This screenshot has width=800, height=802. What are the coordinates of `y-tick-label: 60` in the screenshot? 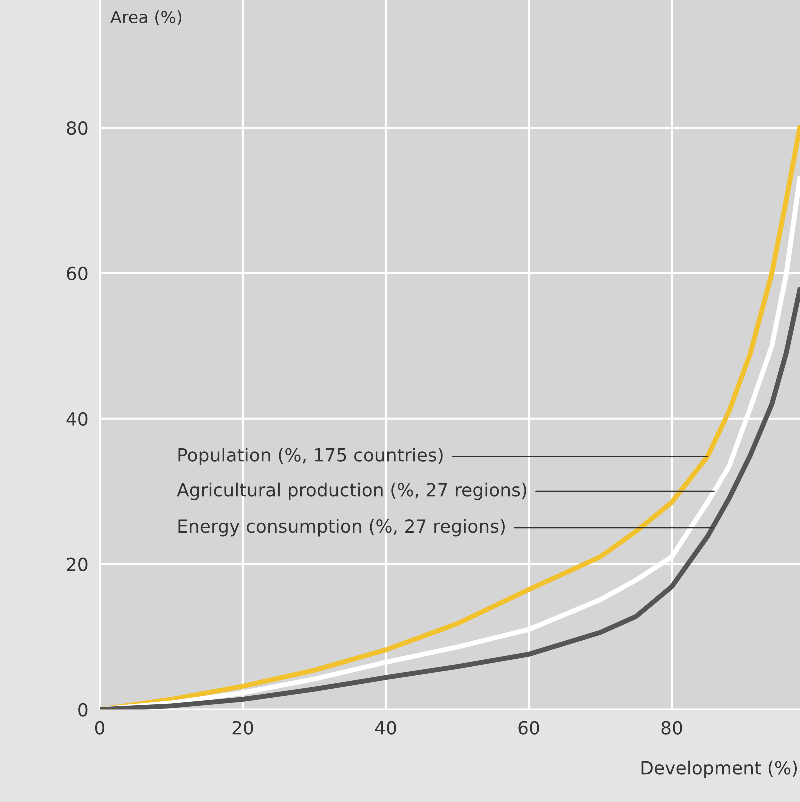 It's located at (77, 273).